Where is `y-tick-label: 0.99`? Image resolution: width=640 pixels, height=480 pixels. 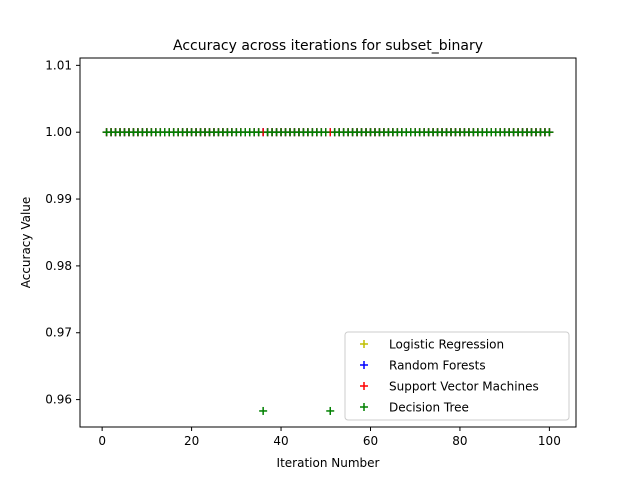 y-tick-label: 0.99 is located at coordinates (58, 199).